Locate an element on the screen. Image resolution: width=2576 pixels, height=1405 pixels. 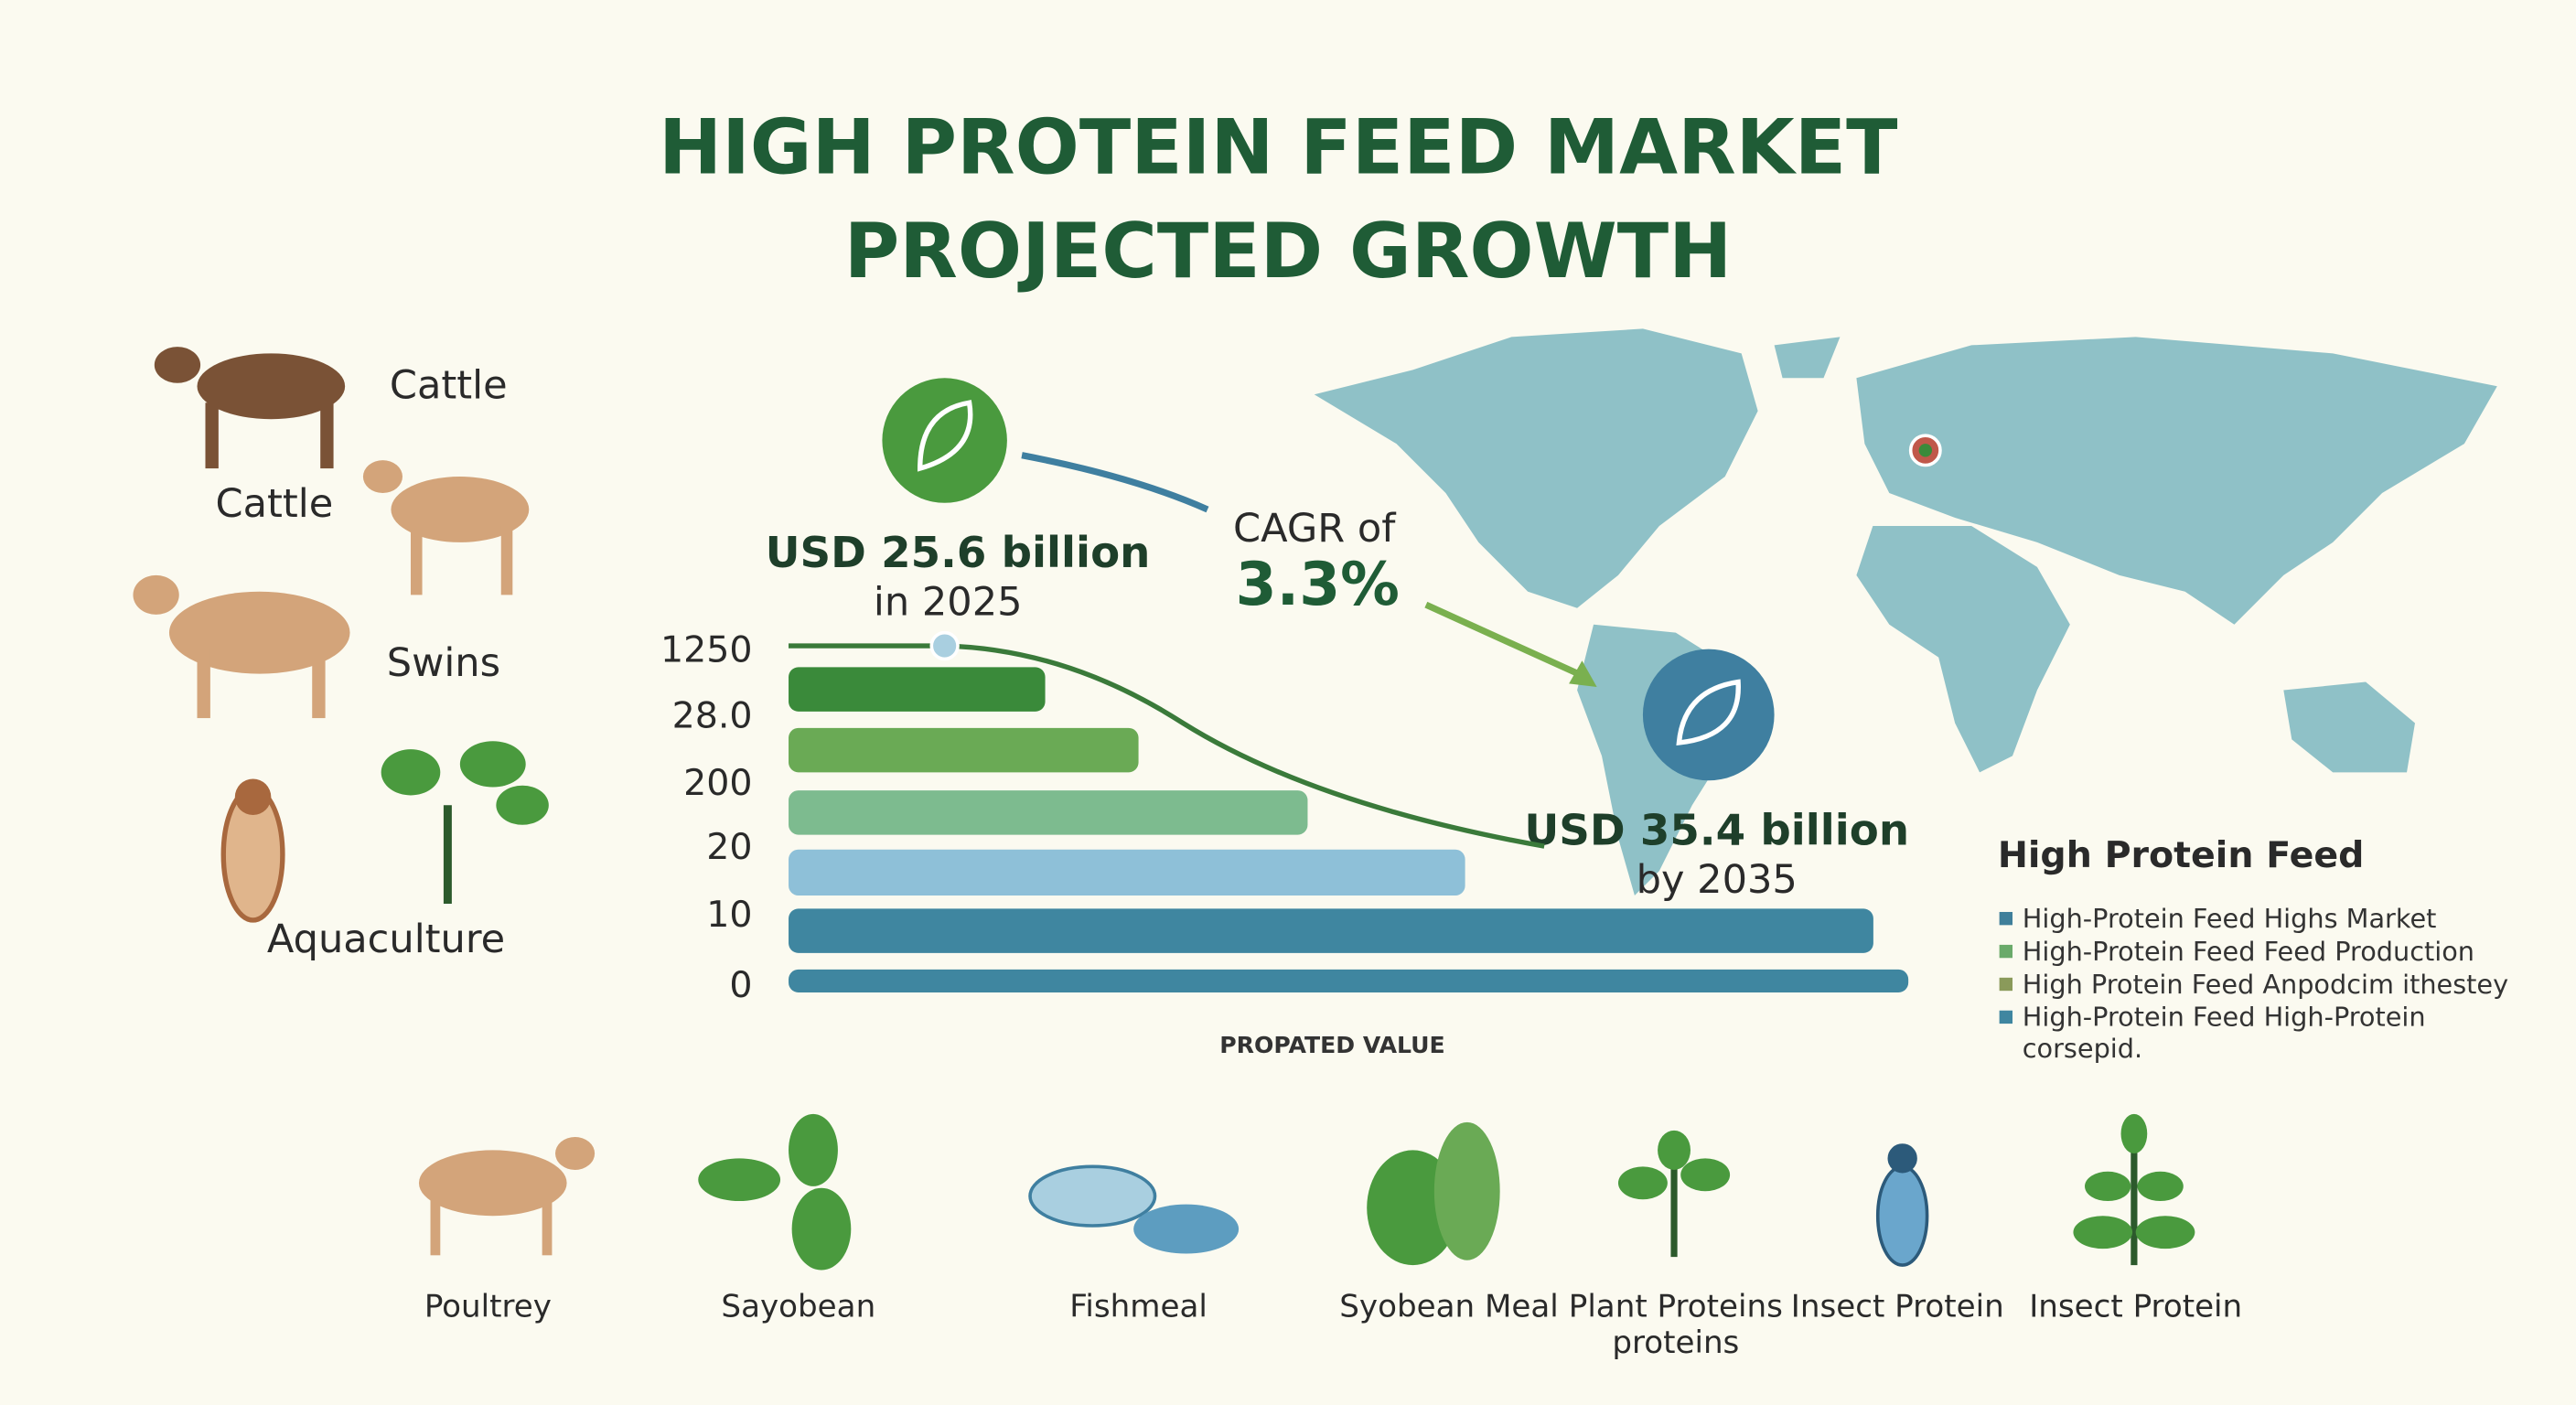
legend-label: High Protein Feed Anpodcim ithestey is located at coordinates (2266, 985).